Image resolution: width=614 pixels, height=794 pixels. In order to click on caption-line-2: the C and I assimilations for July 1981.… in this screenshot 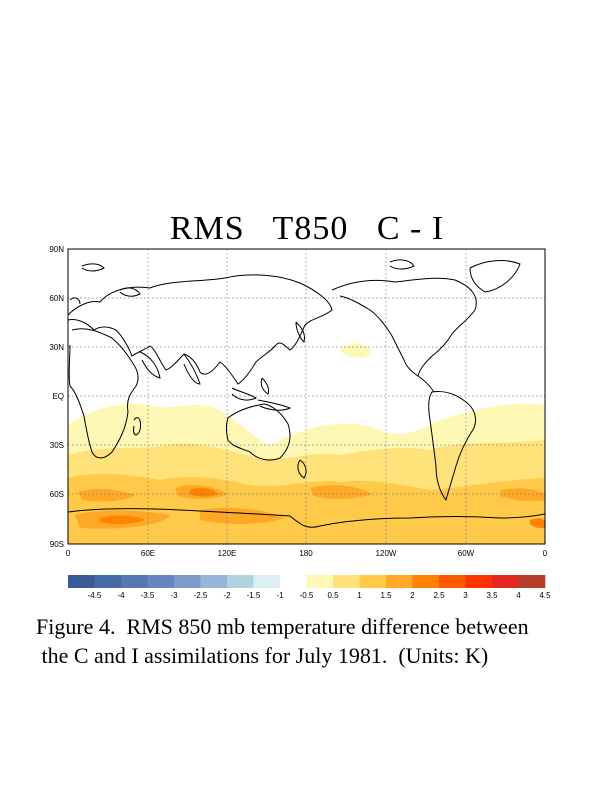, I will do `click(262, 655)`.